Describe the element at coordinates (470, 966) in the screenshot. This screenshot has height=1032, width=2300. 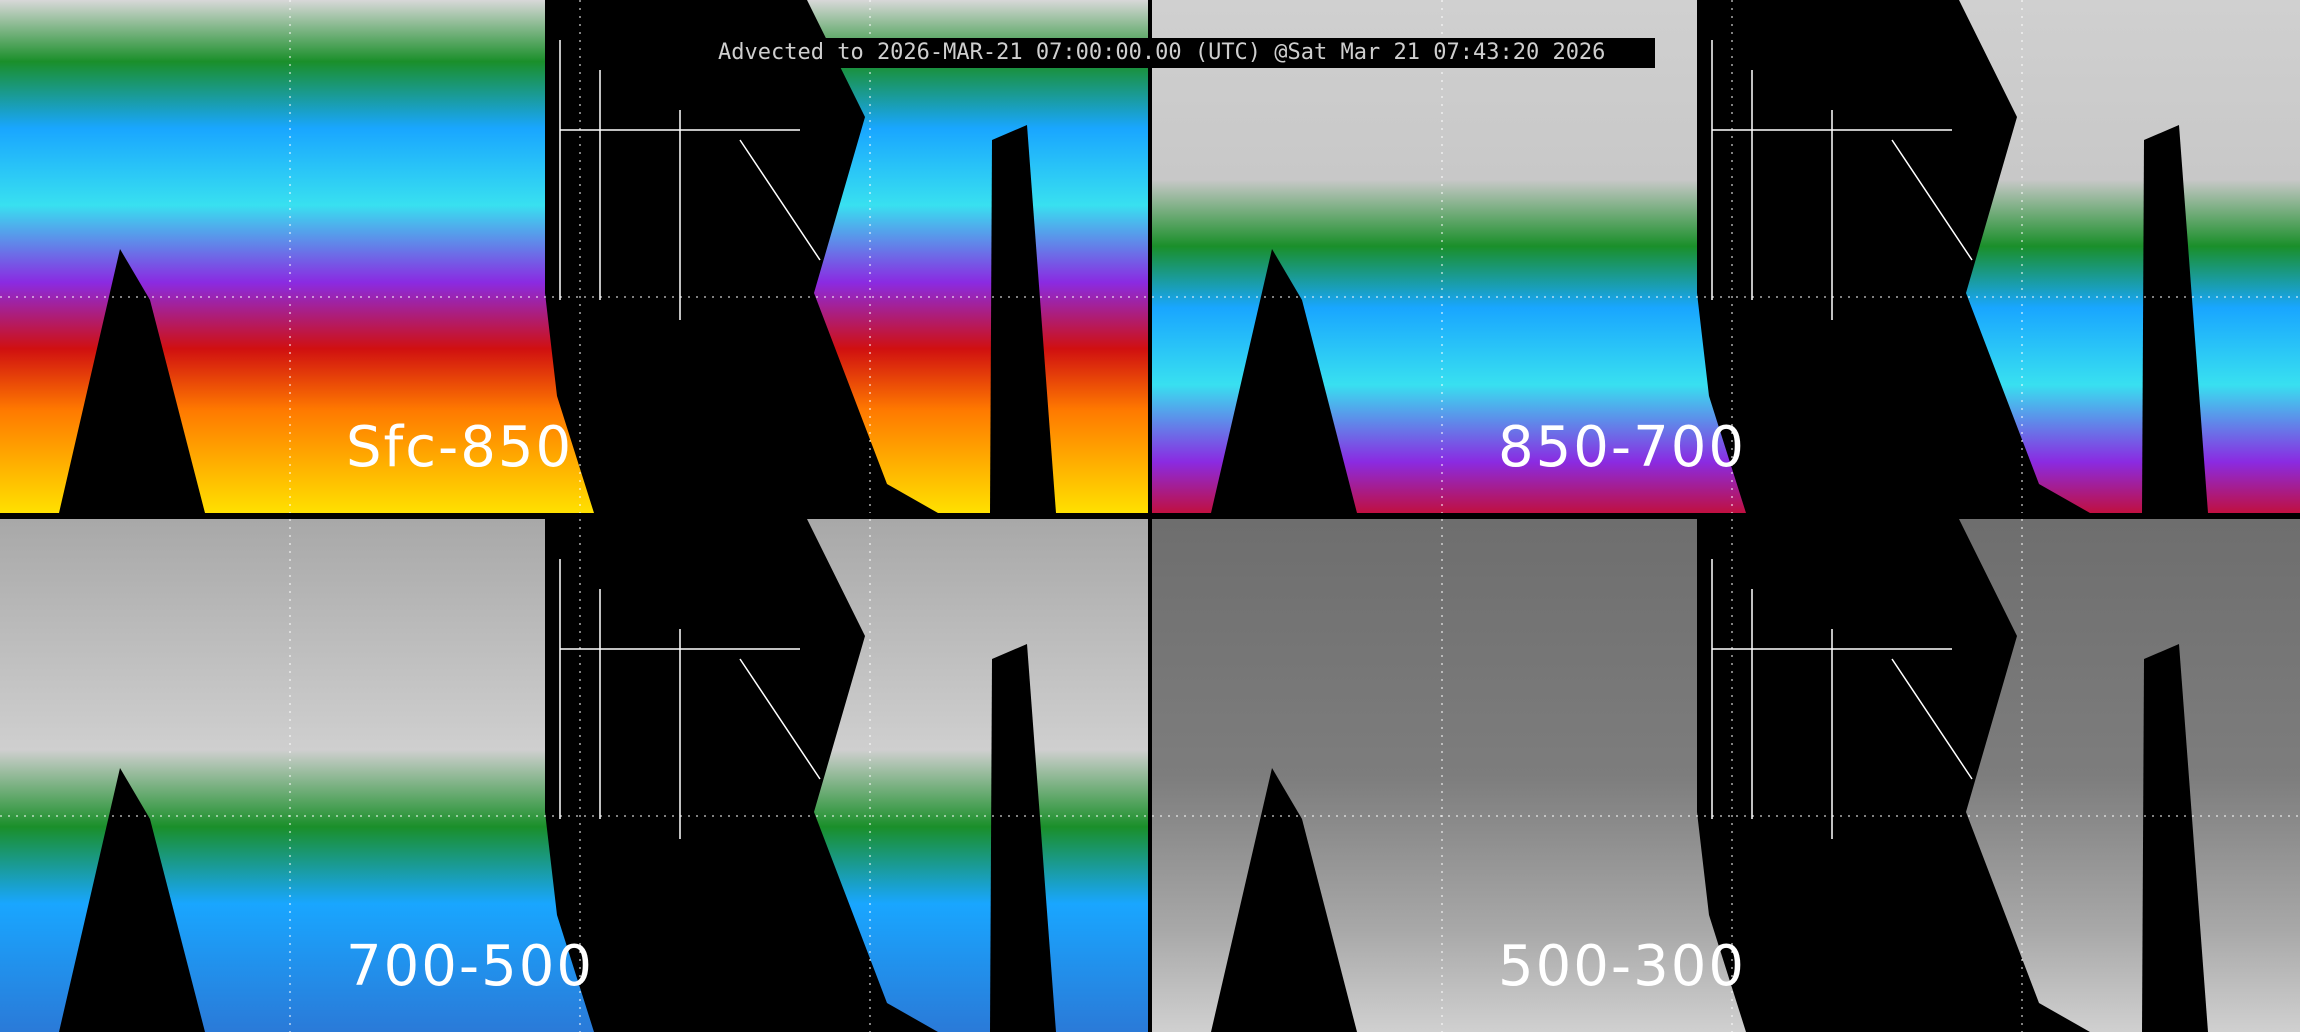
I see `layer-label: 700-500` at that location.